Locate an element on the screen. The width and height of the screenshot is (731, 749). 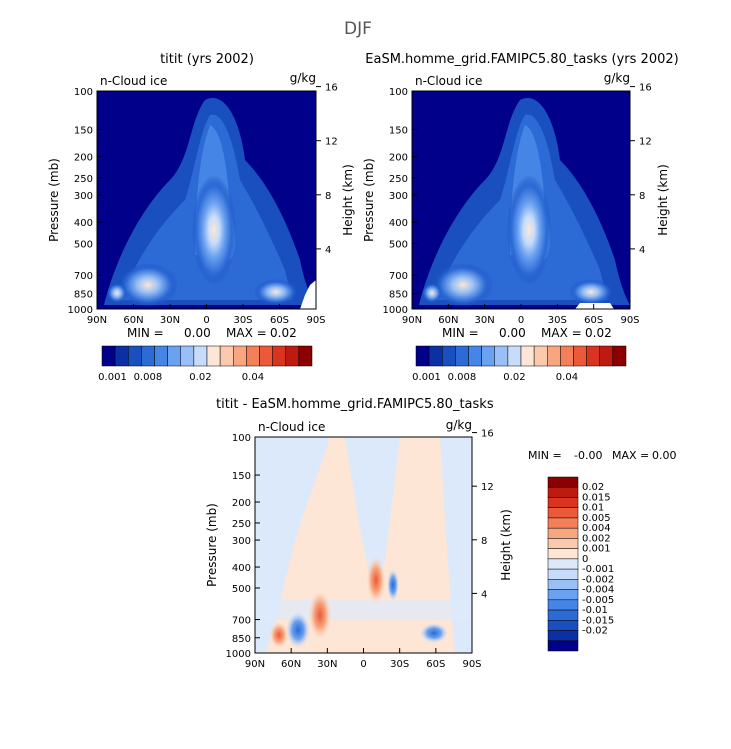
panel-title: titit (yrs 2002) is located at coordinates (207, 59).